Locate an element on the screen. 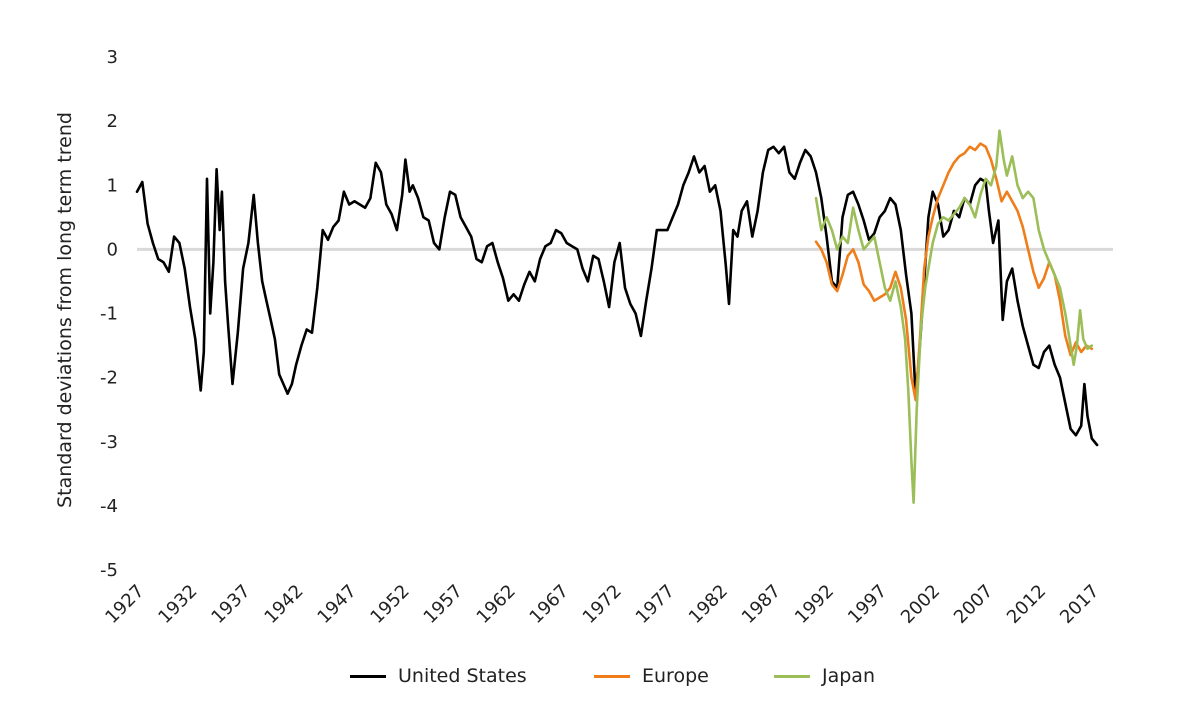 This screenshot has width=1180, height=724. legend: United States Europe Japan is located at coordinates (590, 676).